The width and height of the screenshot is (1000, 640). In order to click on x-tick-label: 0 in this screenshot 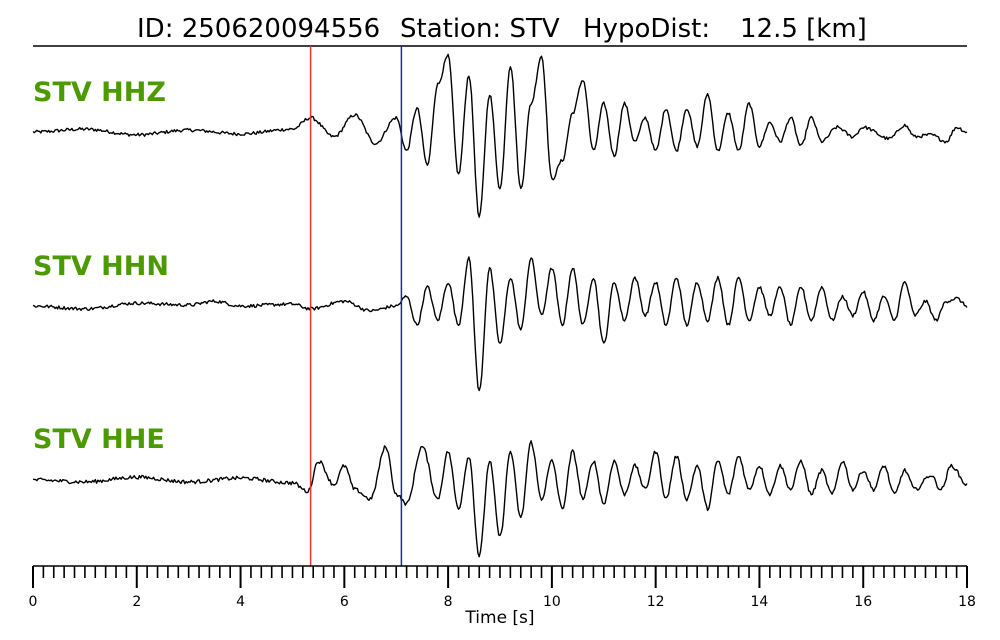, I will do `click(33, 602)`.